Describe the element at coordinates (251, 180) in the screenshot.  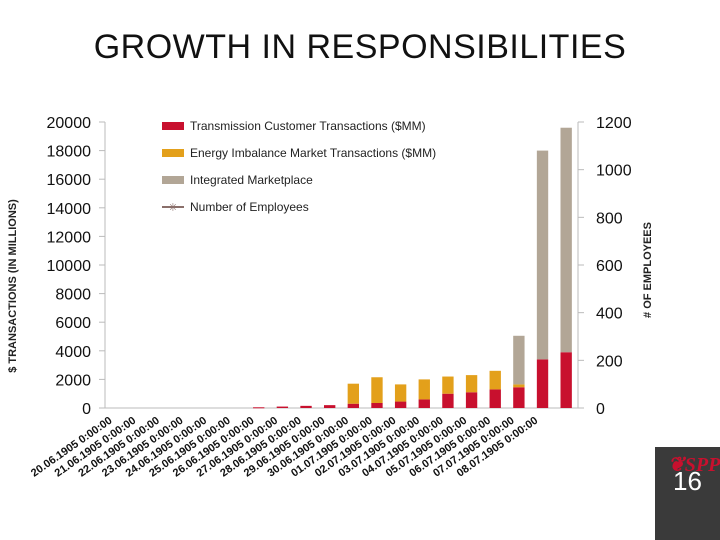
I see `legend-label: Integrated Marketplace` at that location.